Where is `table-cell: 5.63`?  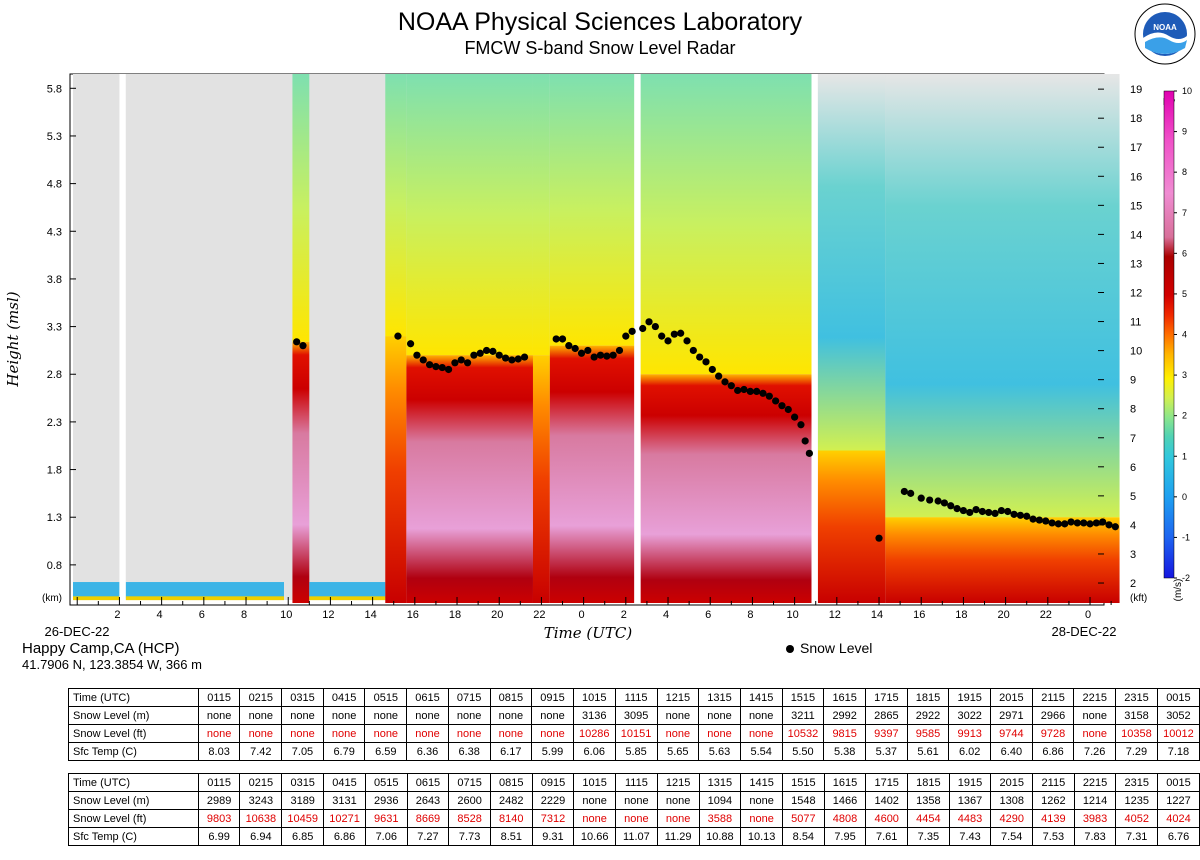
table-cell: 5.63 is located at coordinates (719, 751).